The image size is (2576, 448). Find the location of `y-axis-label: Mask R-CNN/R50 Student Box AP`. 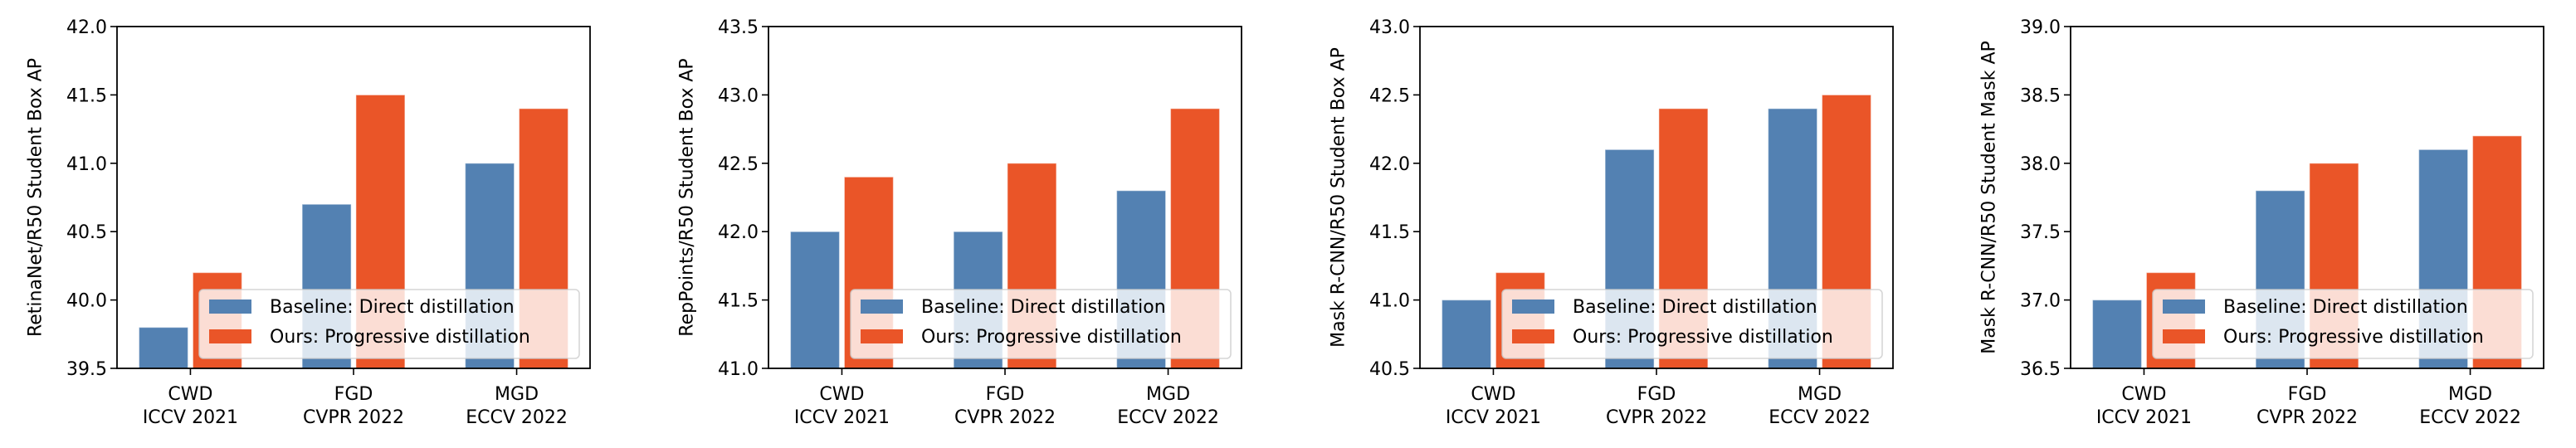

y-axis-label: Mask R-CNN/R50 Student Box AP is located at coordinates (1339, 197).